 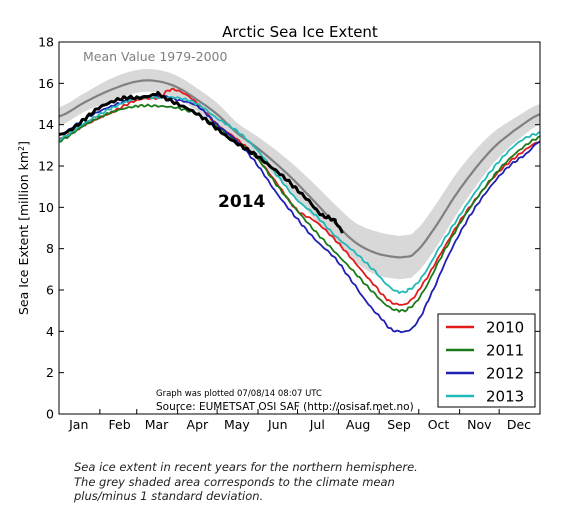 What do you see at coordinates (50, 331) in the screenshot?
I see `y-tick-label: 4` at bounding box center [50, 331].